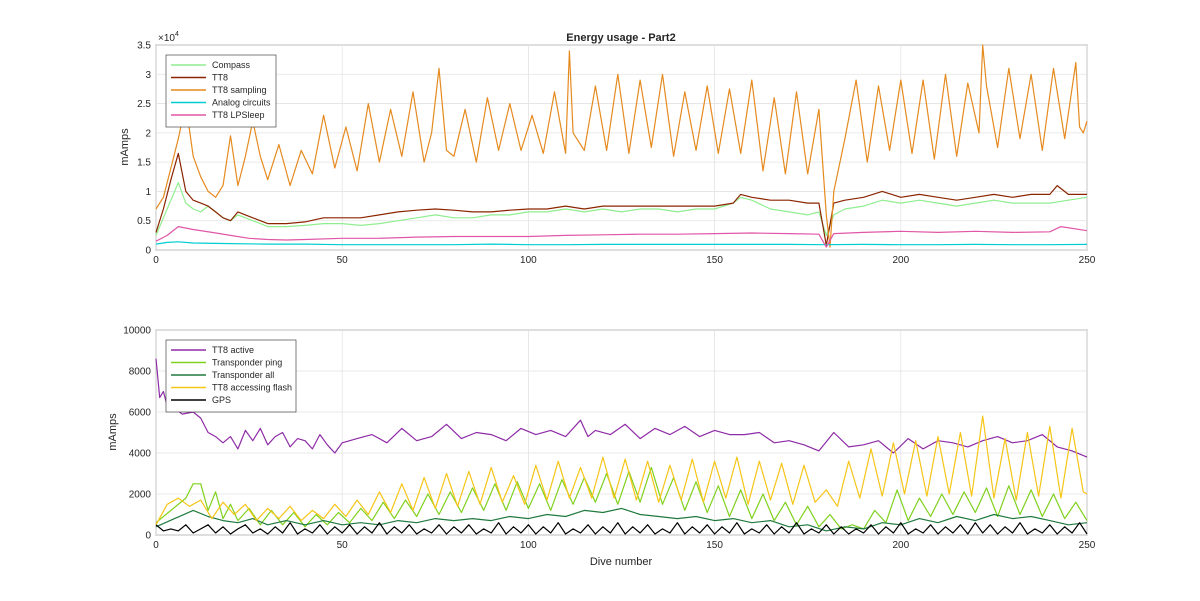 This screenshot has height=601, width=1200. What do you see at coordinates (714, 260) in the screenshot?
I see `top-x-tick-label: 150` at bounding box center [714, 260].